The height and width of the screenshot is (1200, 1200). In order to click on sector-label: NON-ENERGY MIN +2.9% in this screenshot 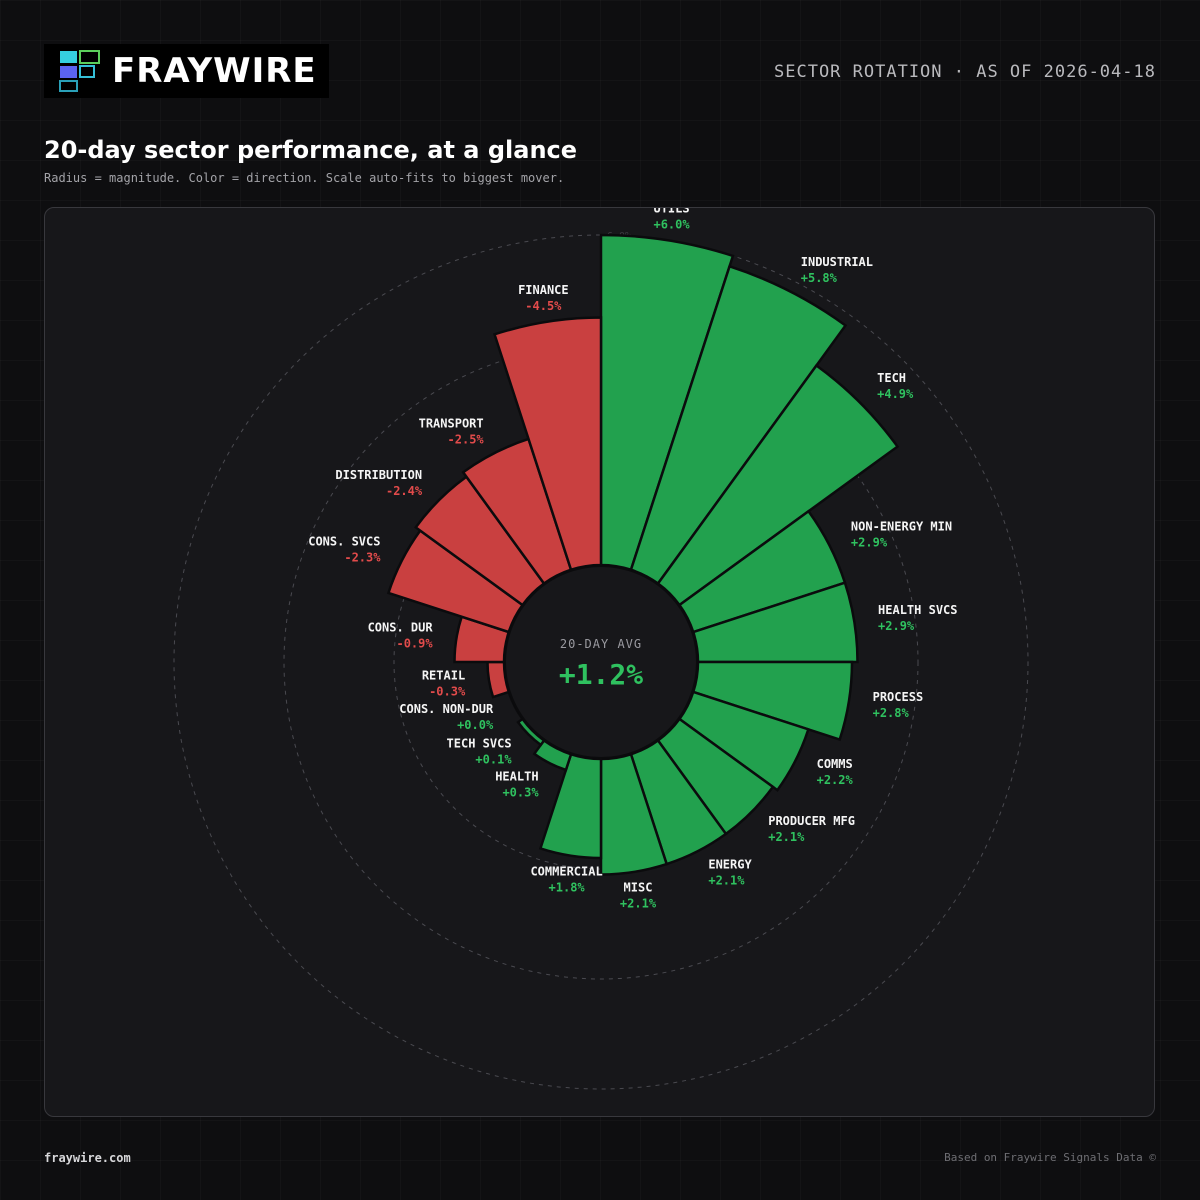, I will do `click(901, 535)`.